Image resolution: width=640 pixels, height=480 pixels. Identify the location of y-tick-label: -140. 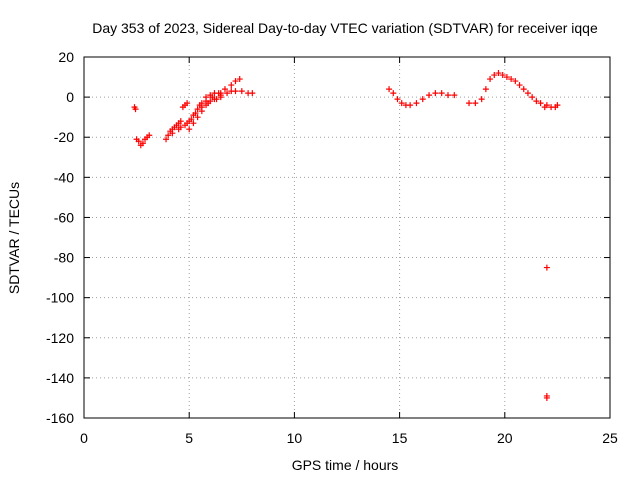
(60, 378).